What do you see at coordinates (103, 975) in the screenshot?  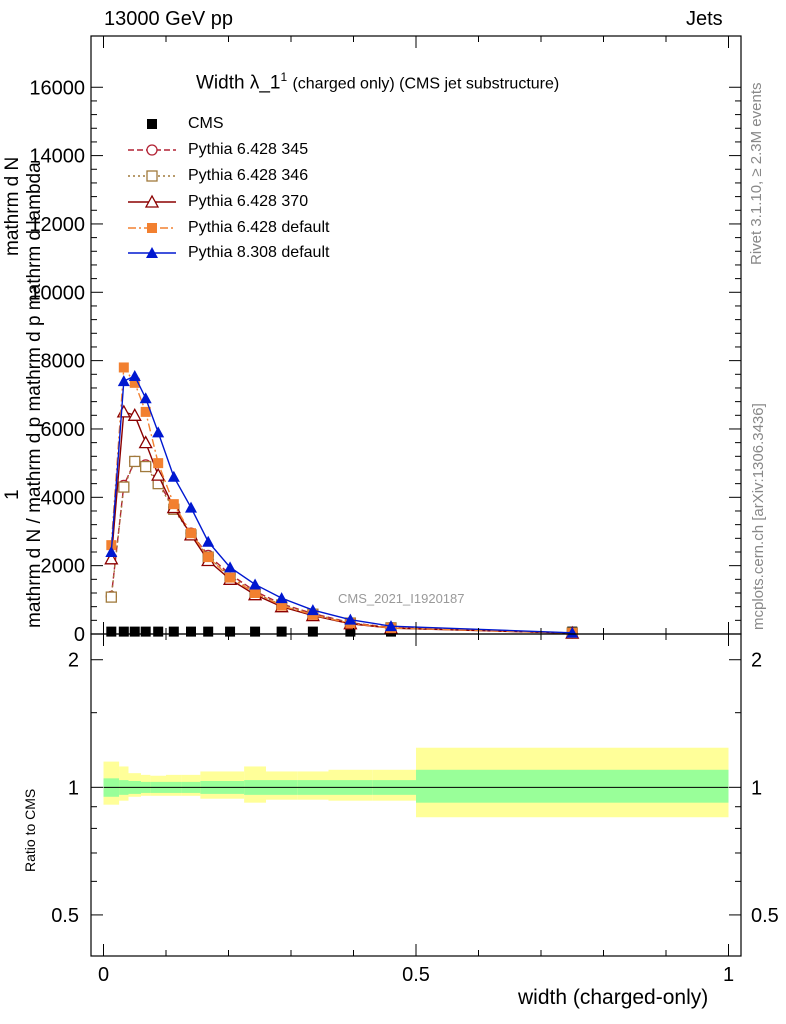 I see `x-tick-label: 0` at bounding box center [103, 975].